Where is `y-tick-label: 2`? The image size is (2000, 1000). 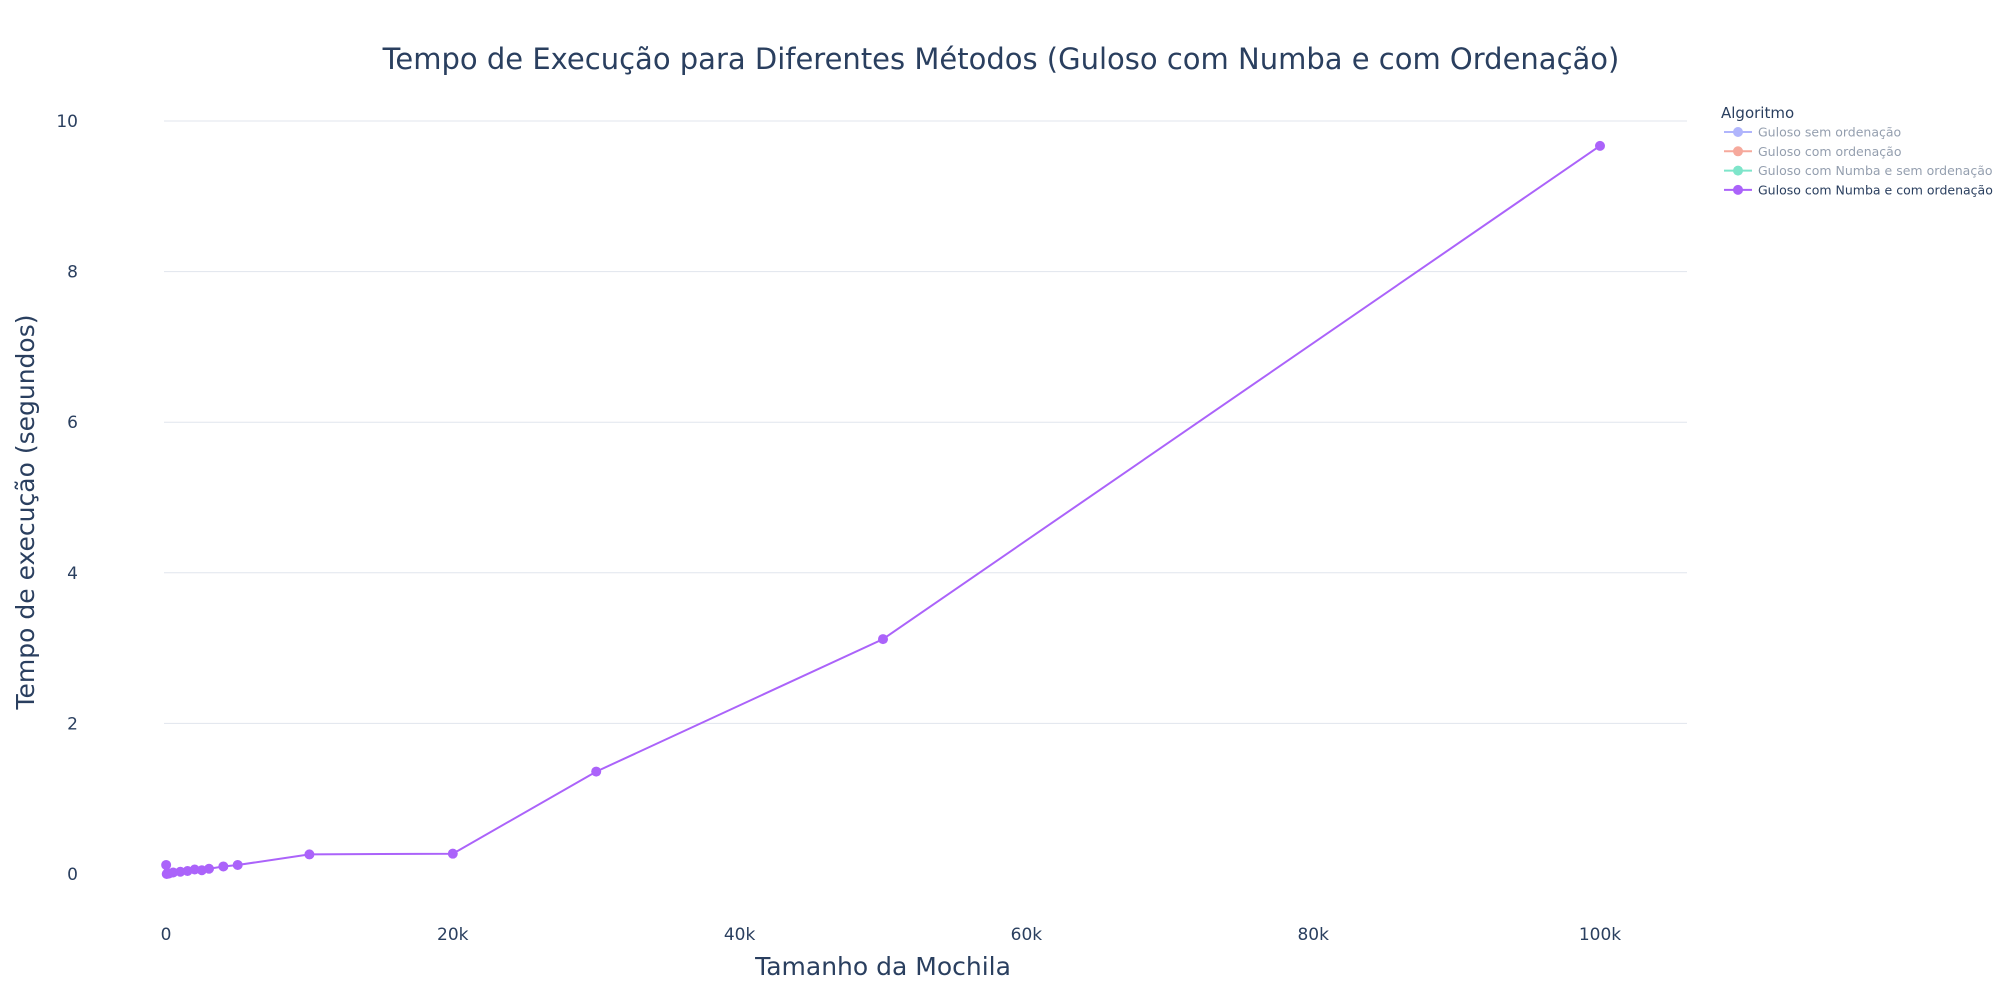
y-tick-label: 2 is located at coordinates (72, 724).